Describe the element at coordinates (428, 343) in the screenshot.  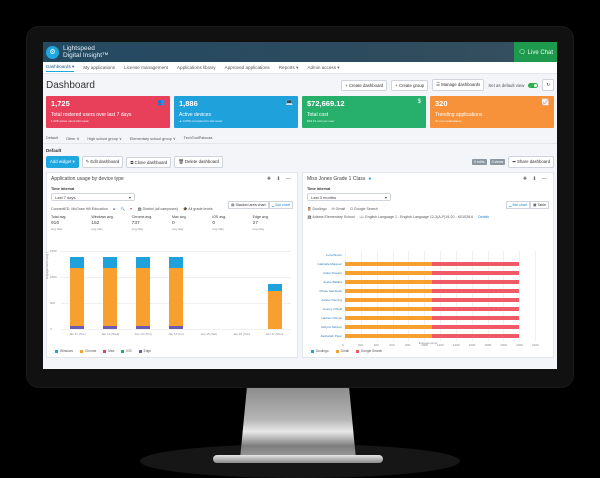
I see `x-axis-title: Engagements` at that location.